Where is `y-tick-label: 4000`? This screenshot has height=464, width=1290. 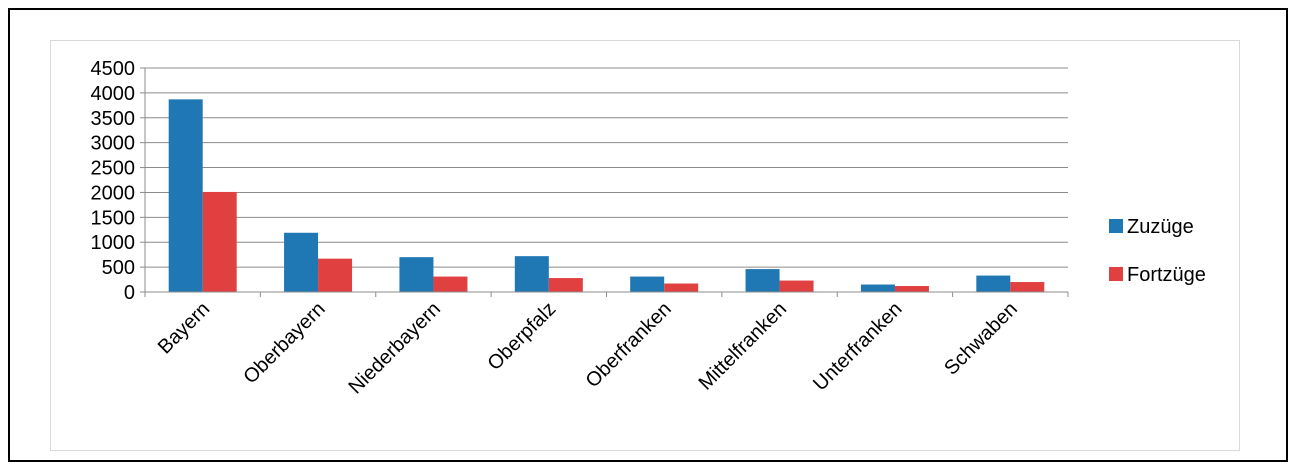 y-tick-label: 4000 is located at coordinates (113, 94).